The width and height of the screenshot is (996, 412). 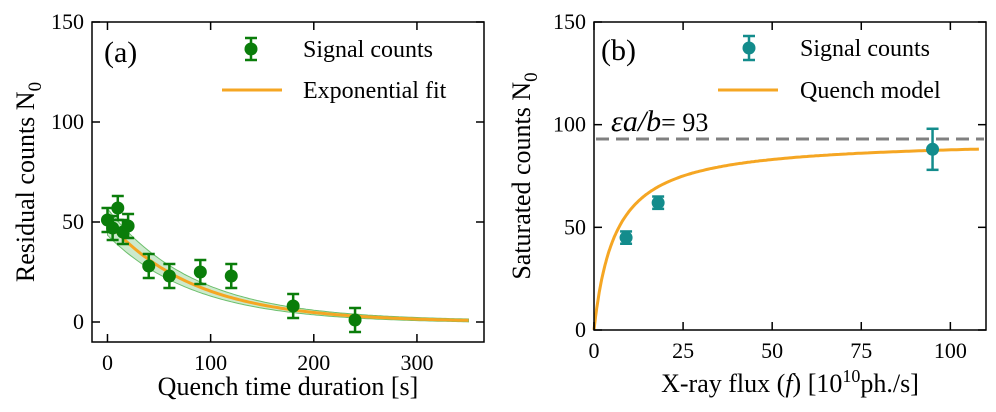 What do you see at coordinates (28, 182) in the screenshot?
I see `y-axis-label: Residual counts N0` at bounding box center [28, 182].